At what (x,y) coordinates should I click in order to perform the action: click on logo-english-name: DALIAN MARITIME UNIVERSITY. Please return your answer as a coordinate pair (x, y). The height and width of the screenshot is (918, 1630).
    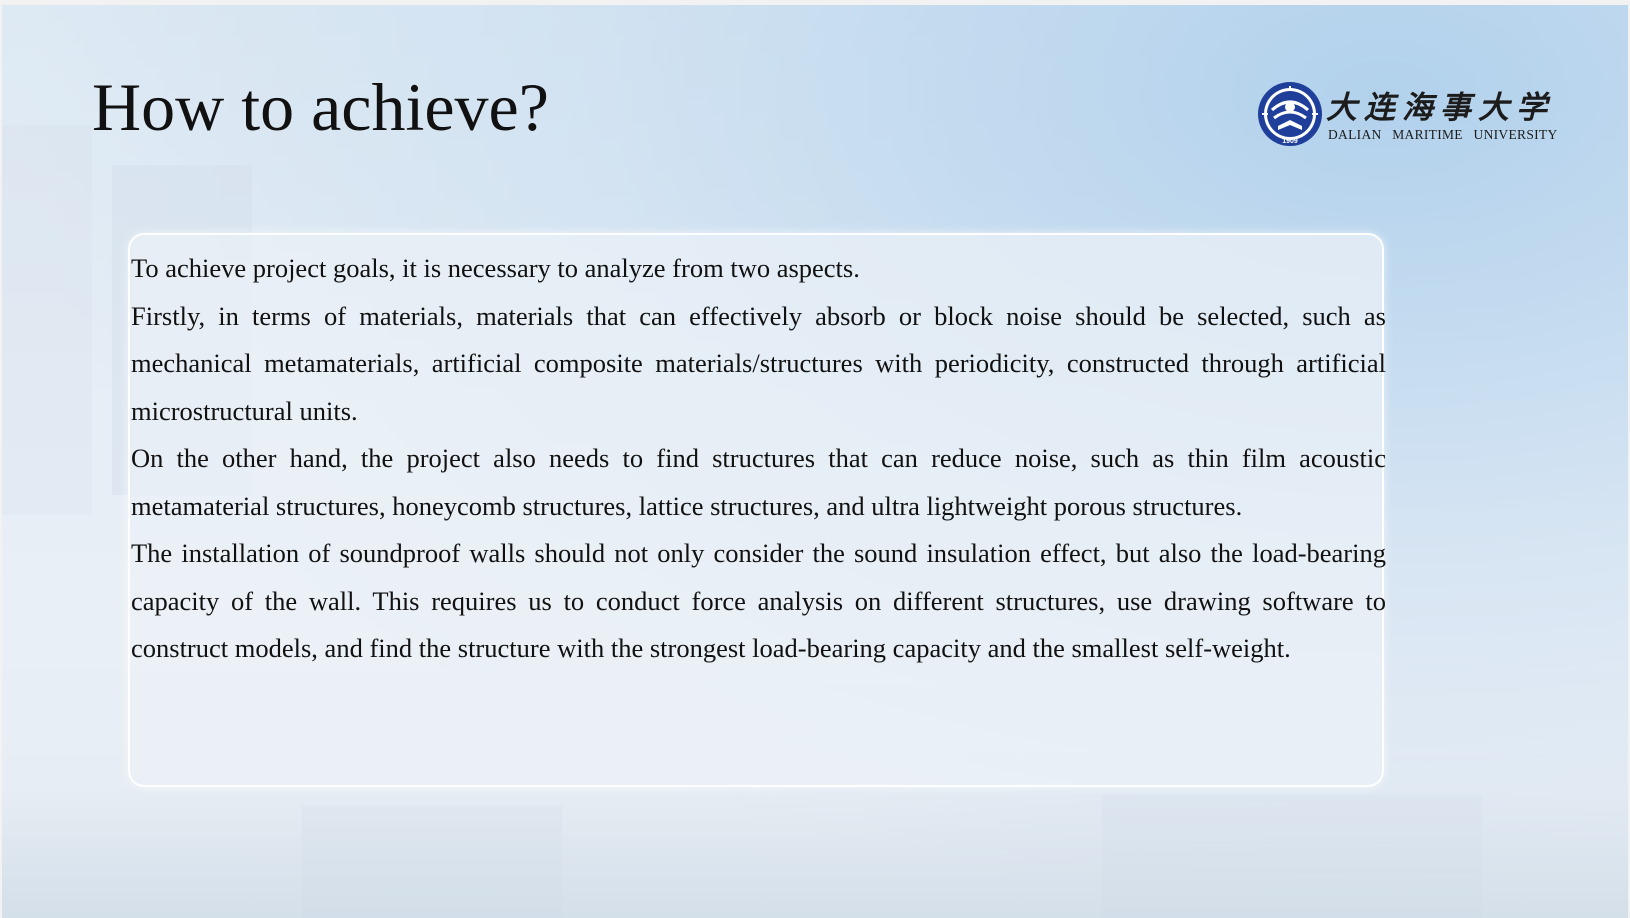
    Looking at the image, I should click on (1443, 134).